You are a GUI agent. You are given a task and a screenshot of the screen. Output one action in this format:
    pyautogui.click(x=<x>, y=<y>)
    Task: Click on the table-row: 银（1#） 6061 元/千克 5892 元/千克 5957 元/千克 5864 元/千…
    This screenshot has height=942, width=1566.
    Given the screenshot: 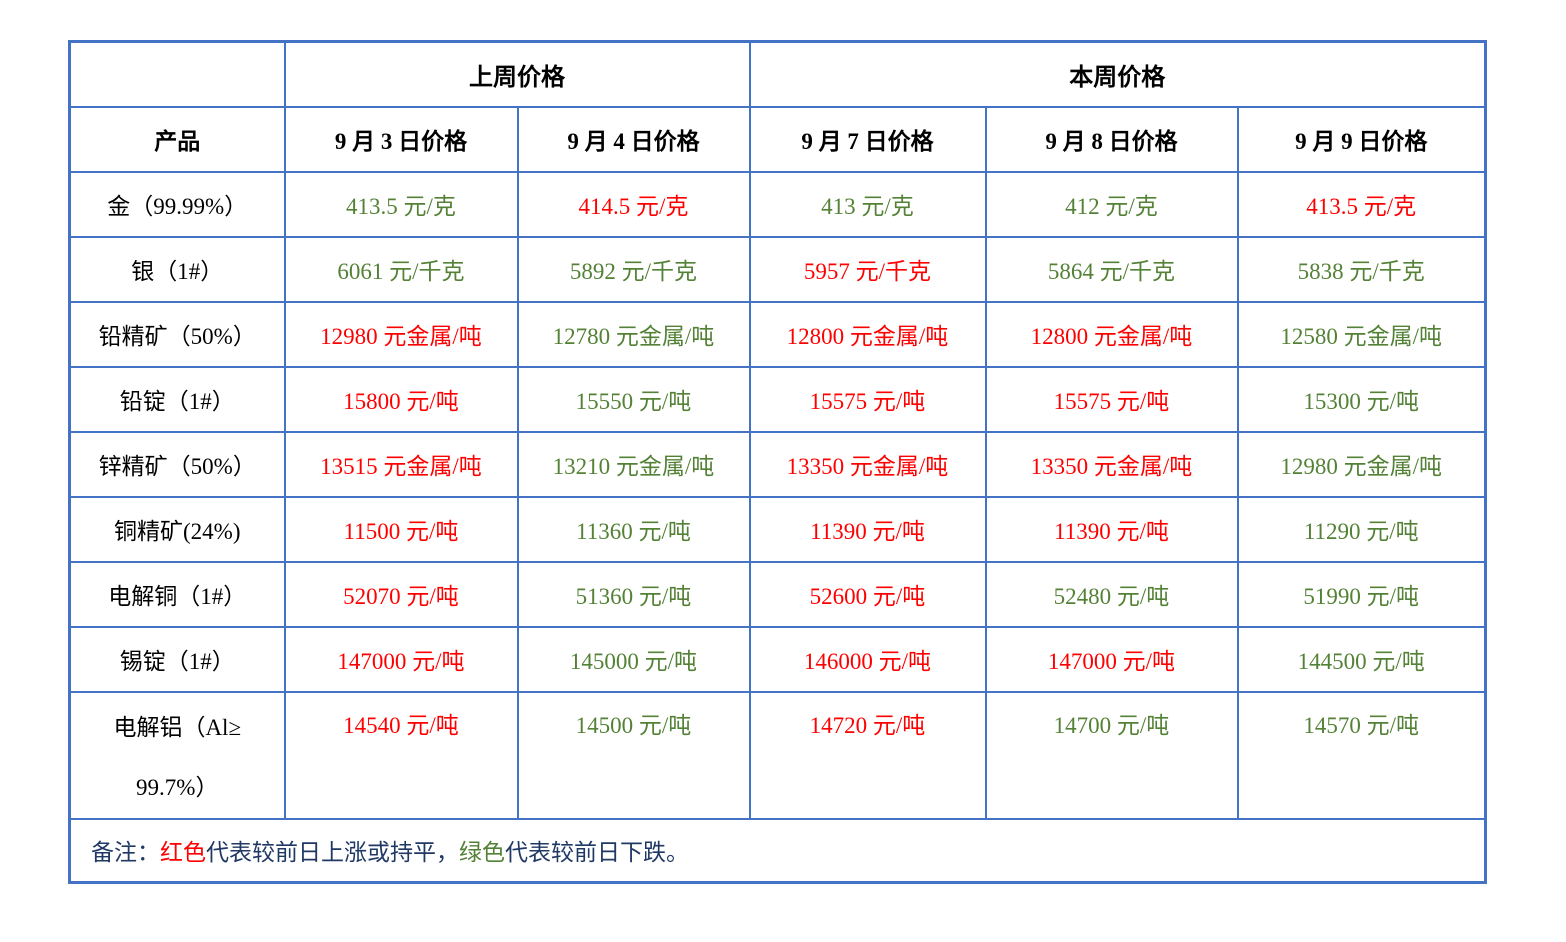 What is the action you would take?
    pyautogui.click(x=777, y=269)
    